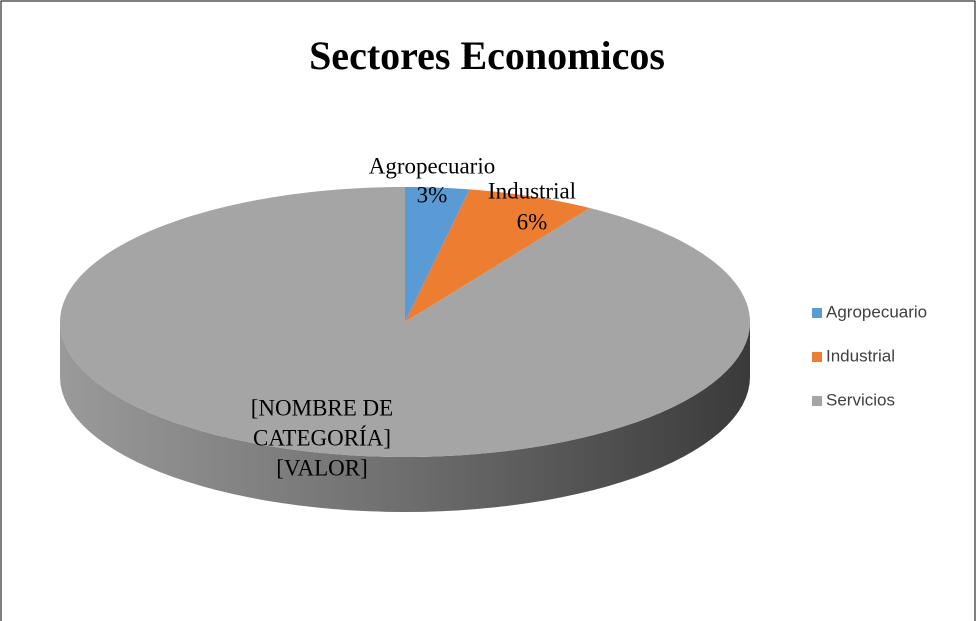 The height and width of the screenshot is (621, 976). What do you see at coordinates (322, 407) in the screenshot?
I see `data-label-placeholder: [NOMBRE DE` at bounding box center [322, 407].